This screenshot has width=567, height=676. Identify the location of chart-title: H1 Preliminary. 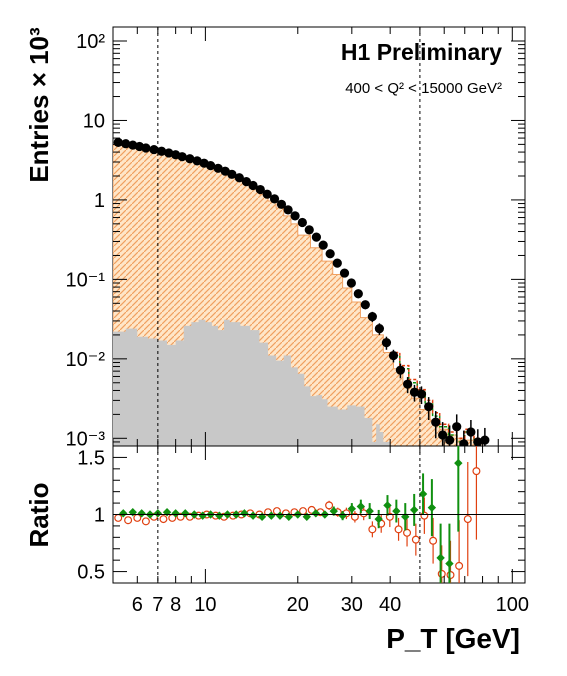
(421, 52).